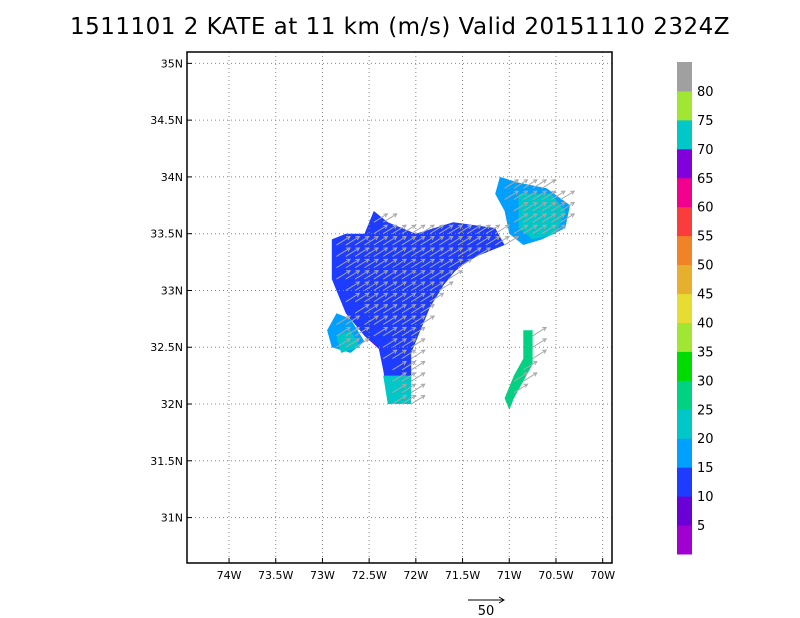 The width and height of the screenshot is (800, 618). I want to click on colorbar-label: 60, so click(705, 208).